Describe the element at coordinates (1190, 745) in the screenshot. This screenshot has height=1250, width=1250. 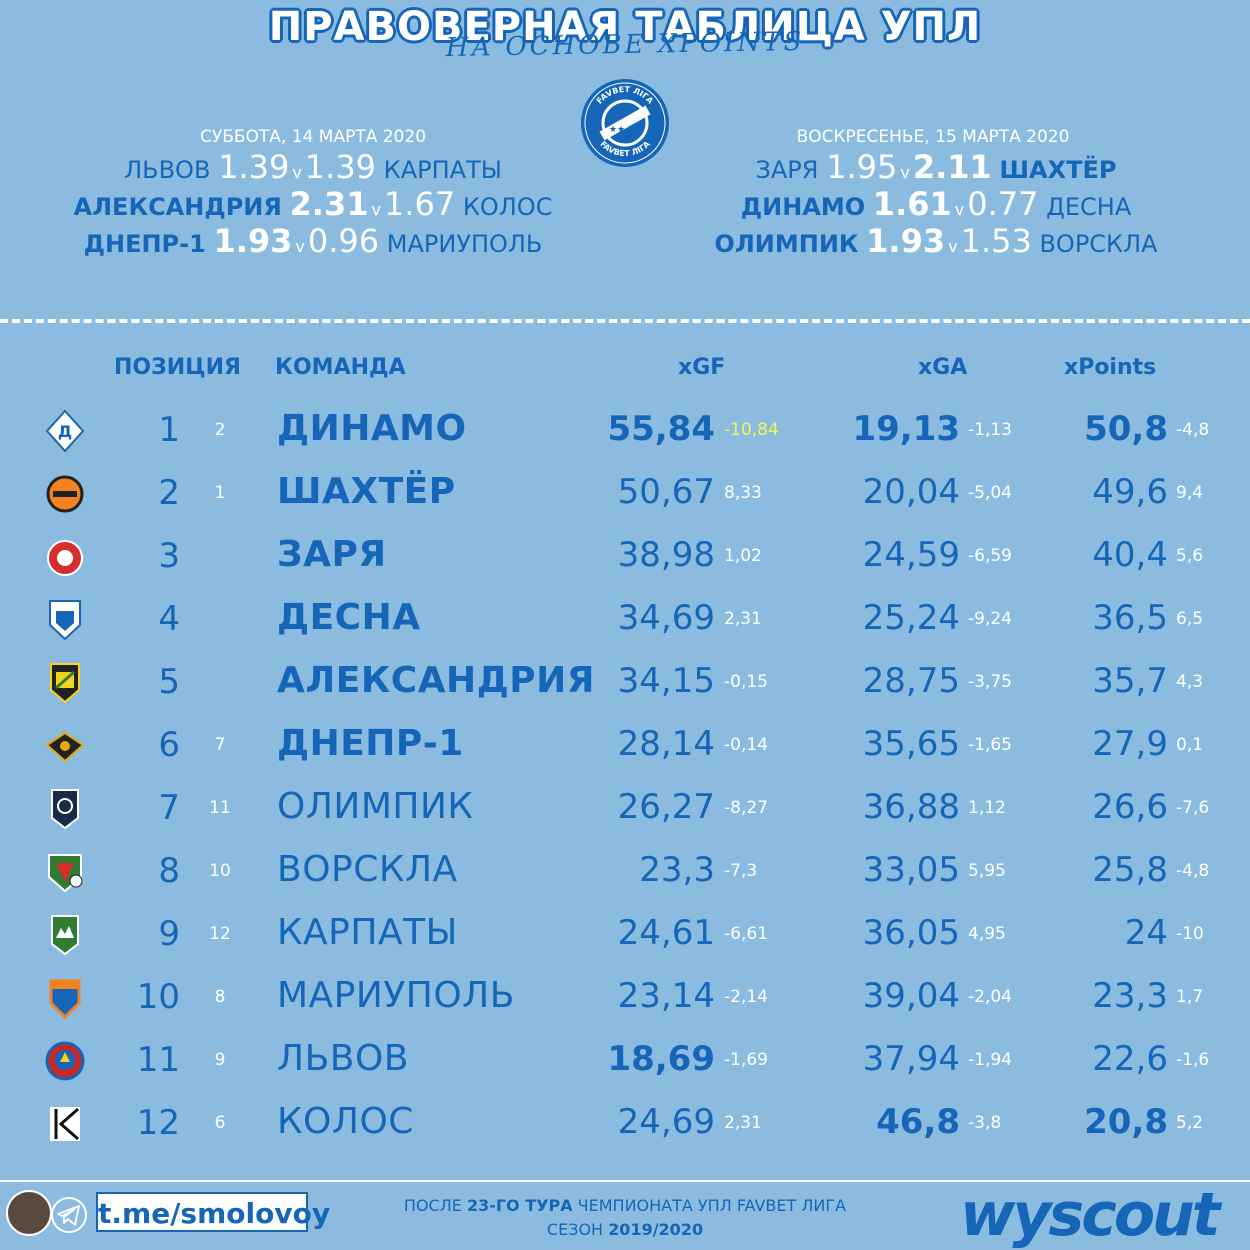
I see `xpoints-delta: 0,1` at that location.